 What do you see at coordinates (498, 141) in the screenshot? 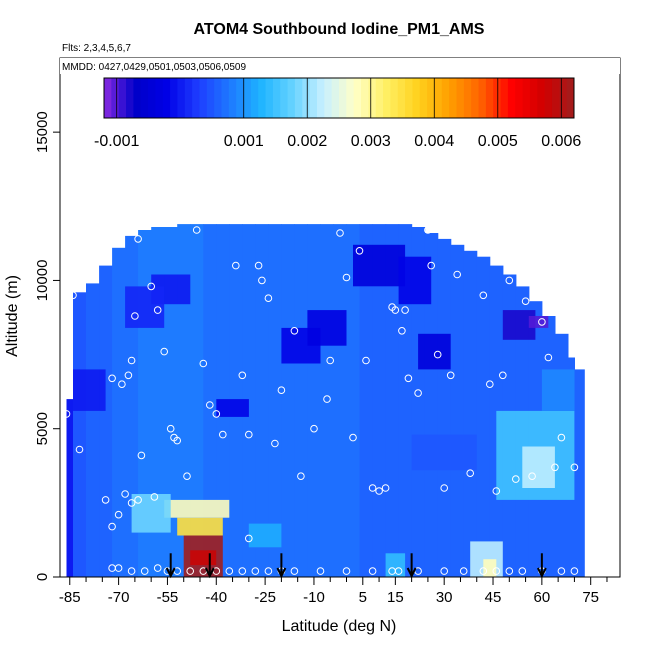
I see `colorbar-tick-label: 0.005` at bounding box center [498, 141].